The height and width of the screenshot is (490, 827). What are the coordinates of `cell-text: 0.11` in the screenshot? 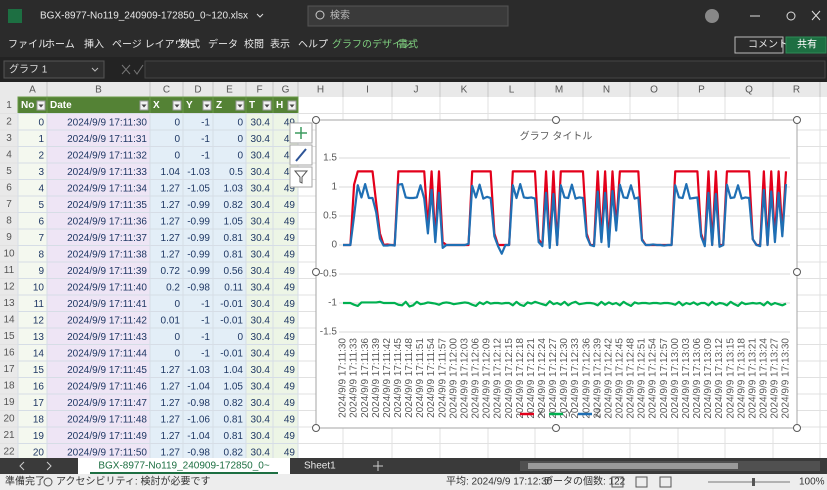 It's located at (233, 287).